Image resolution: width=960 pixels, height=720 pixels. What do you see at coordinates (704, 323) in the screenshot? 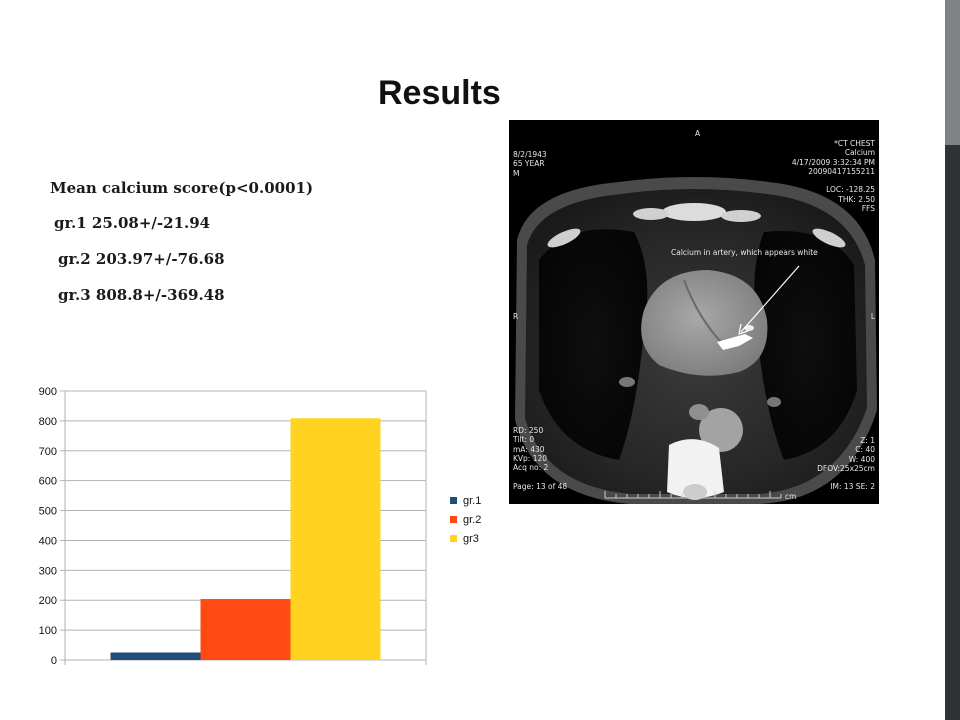
I see `heart` at bounding box center [704, 323].